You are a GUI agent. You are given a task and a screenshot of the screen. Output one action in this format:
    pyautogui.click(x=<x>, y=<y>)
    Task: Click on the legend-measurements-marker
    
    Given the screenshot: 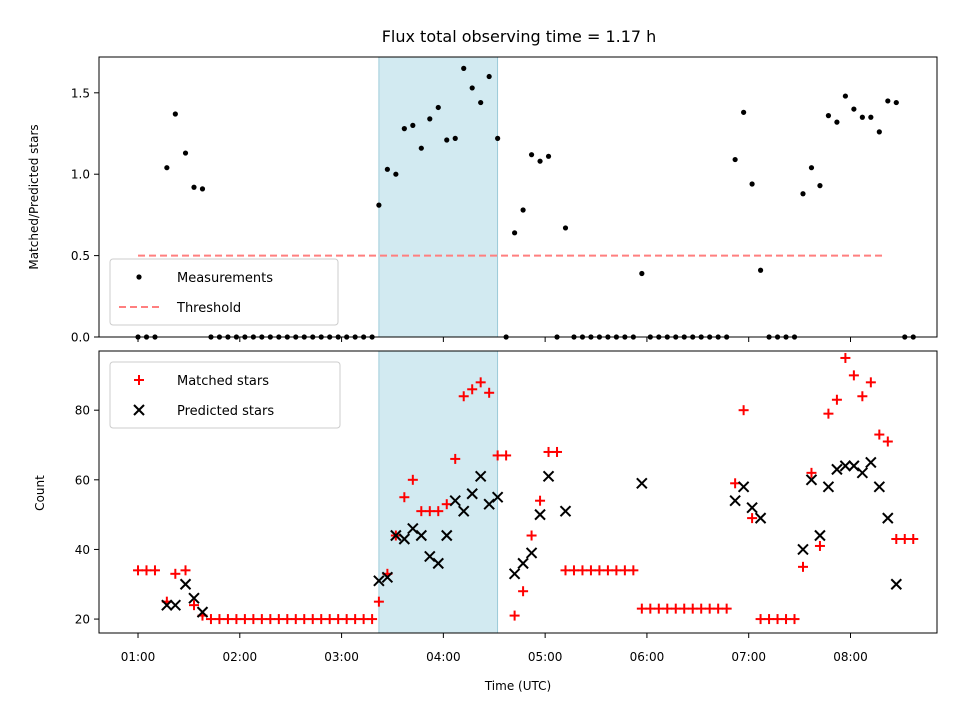 What is the action you would take?
    pyautogui.click(x=139, y=277)
    